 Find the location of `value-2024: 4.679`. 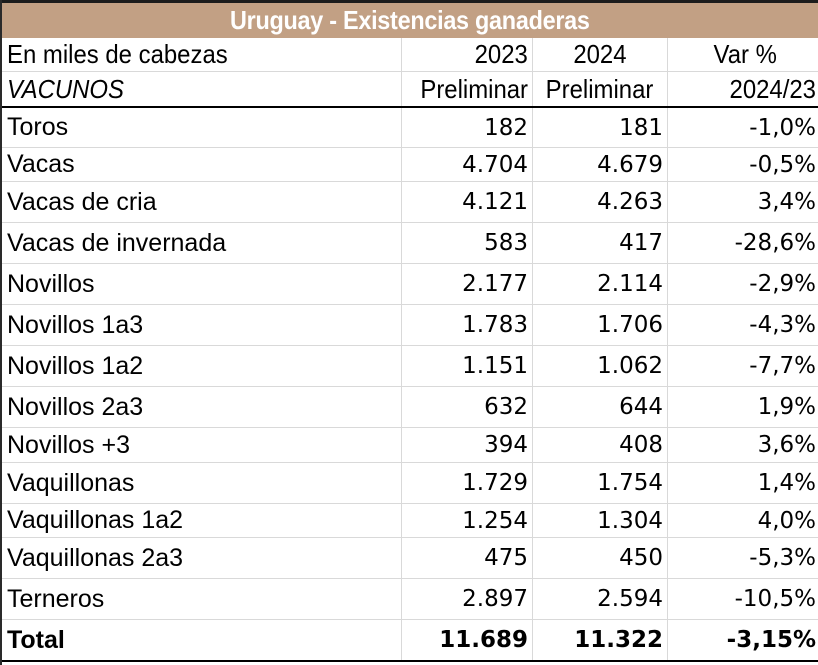

value-2024: 4.679 is located at coordinates (600, 164).